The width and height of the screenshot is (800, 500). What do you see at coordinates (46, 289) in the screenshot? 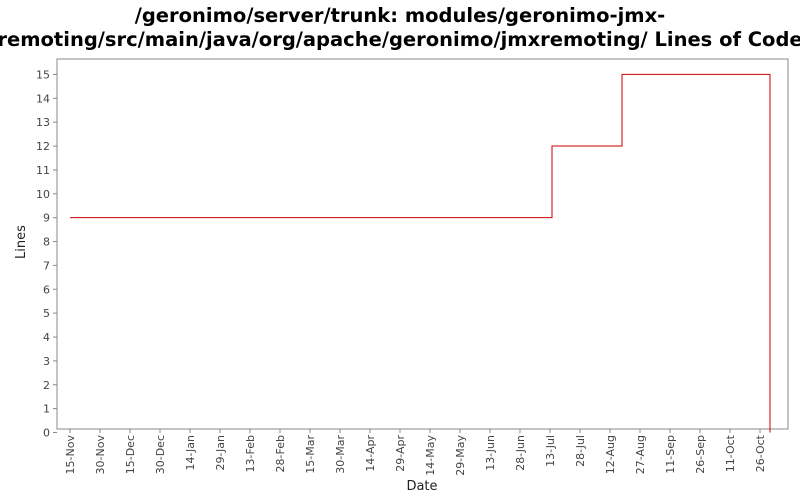
I see `y-tick-label: 6` at bounding box center [46, 289].